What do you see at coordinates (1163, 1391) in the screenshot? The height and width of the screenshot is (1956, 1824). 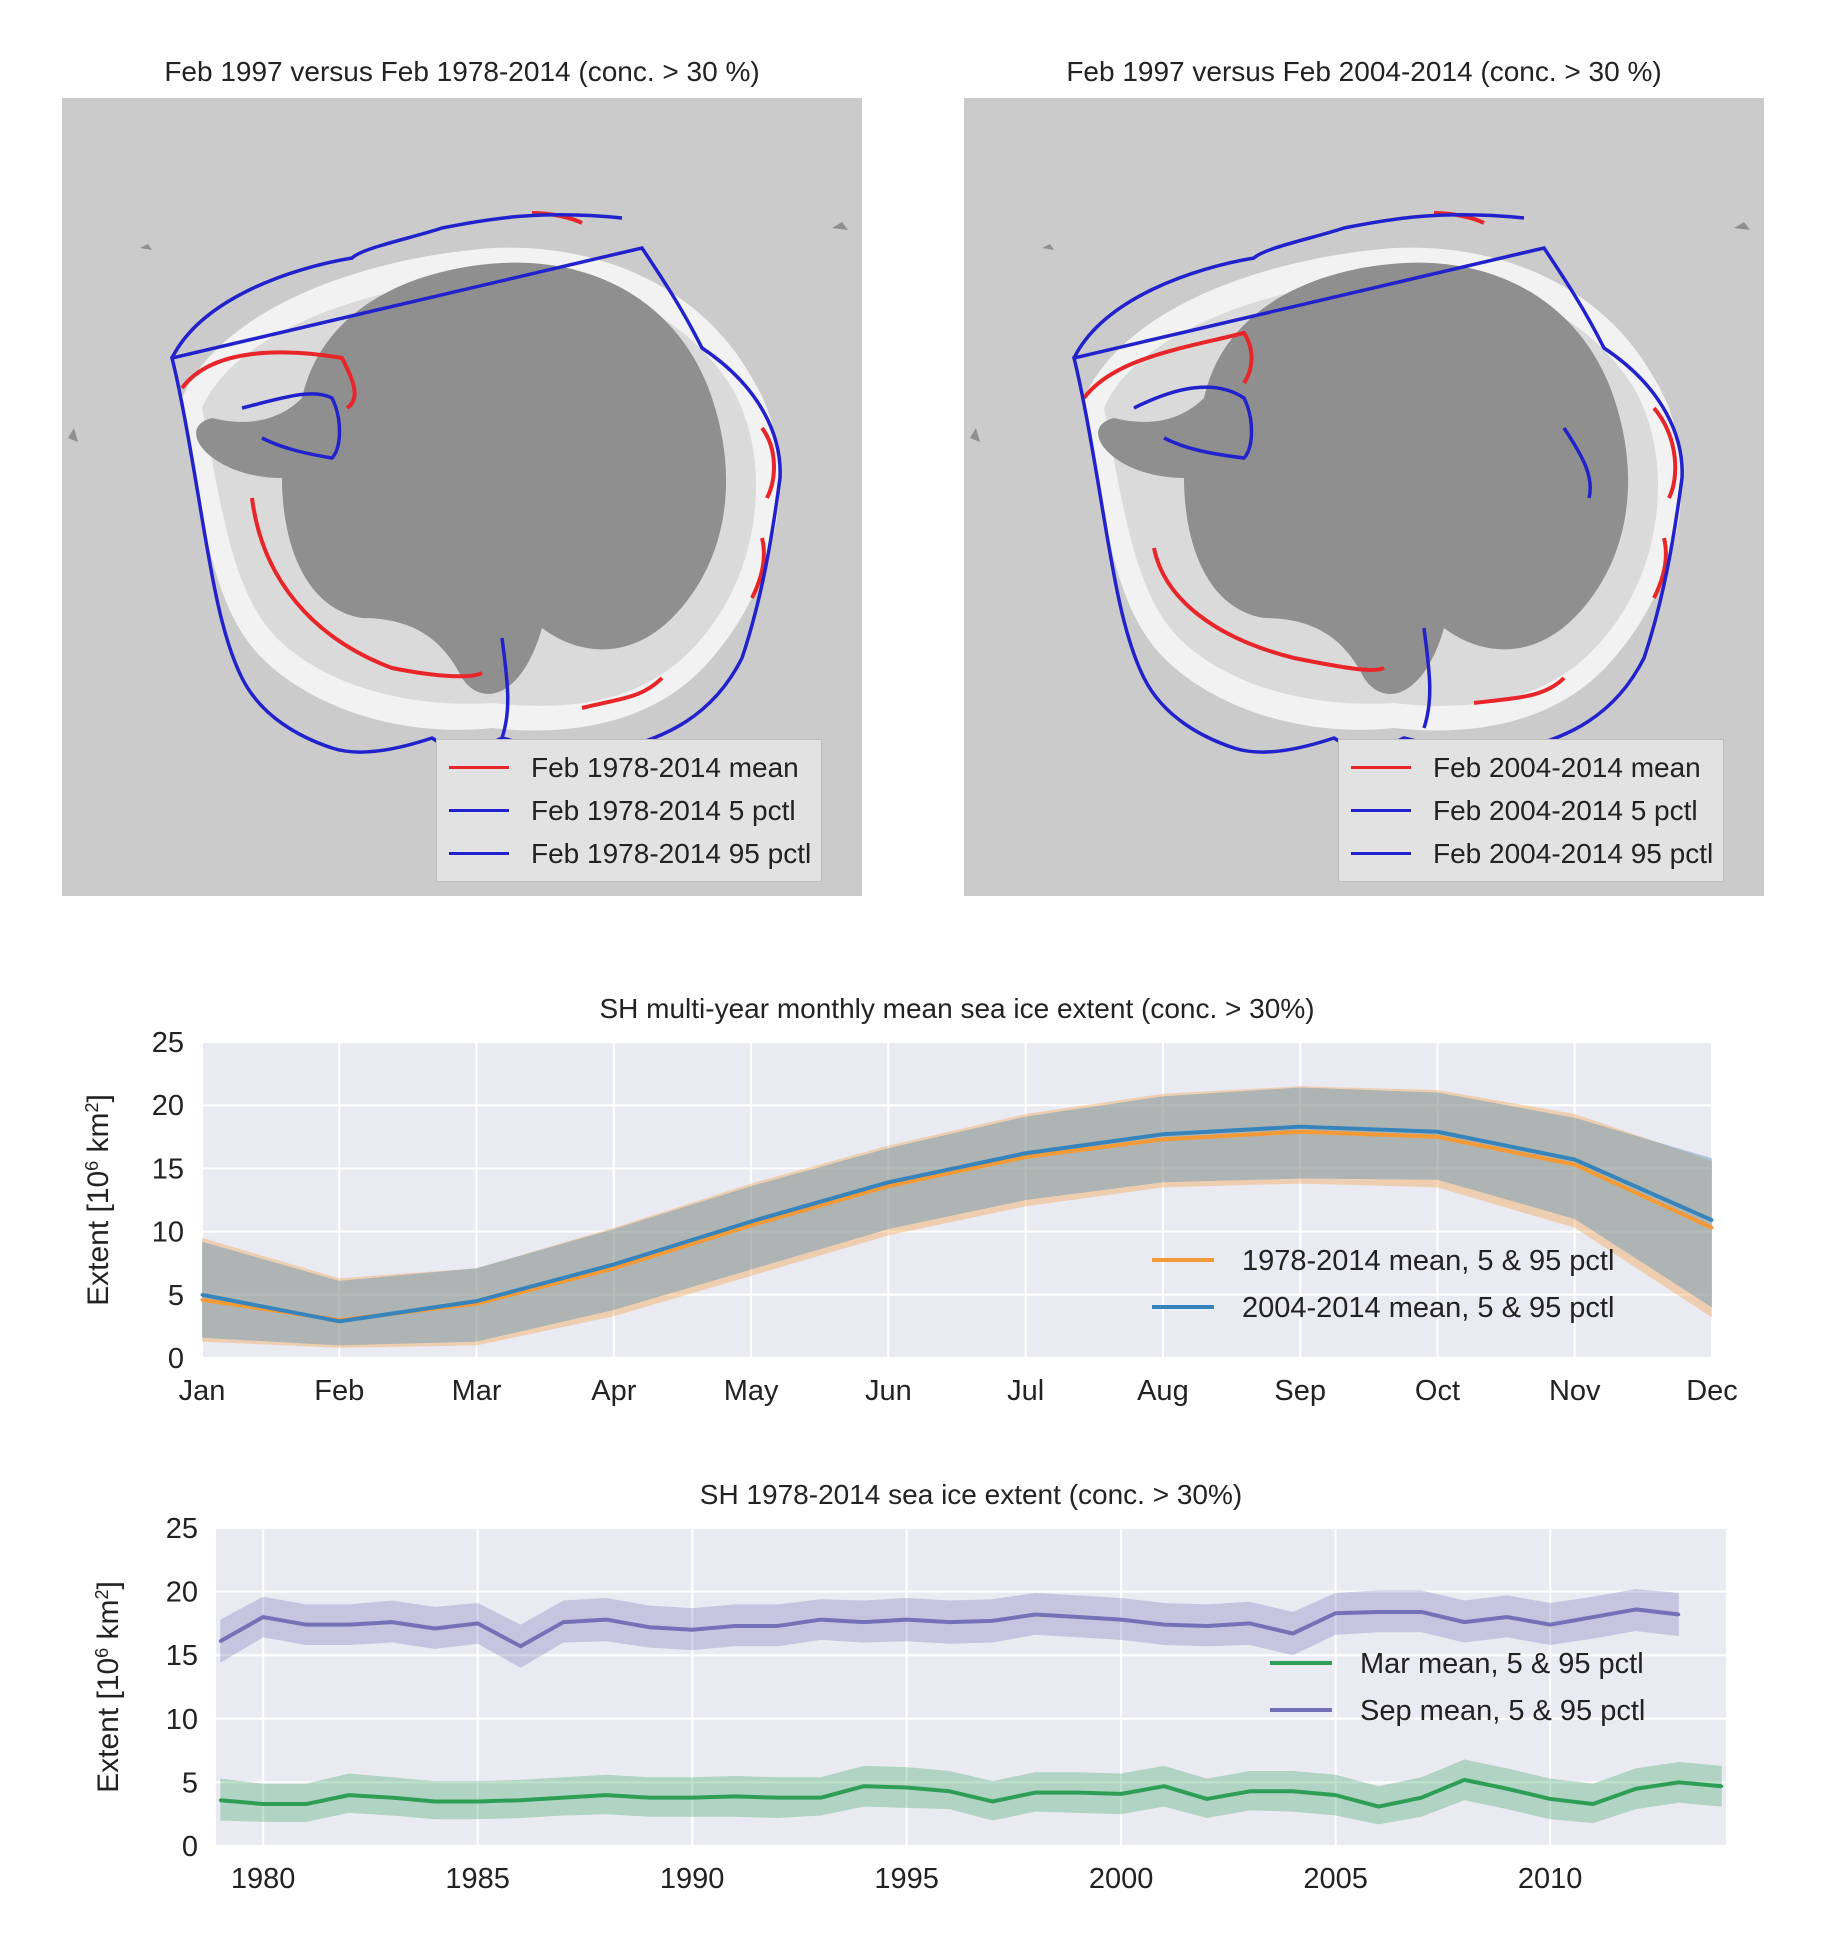 I see `x-tick-label: Aug` at bounding box center [1163, 1391].